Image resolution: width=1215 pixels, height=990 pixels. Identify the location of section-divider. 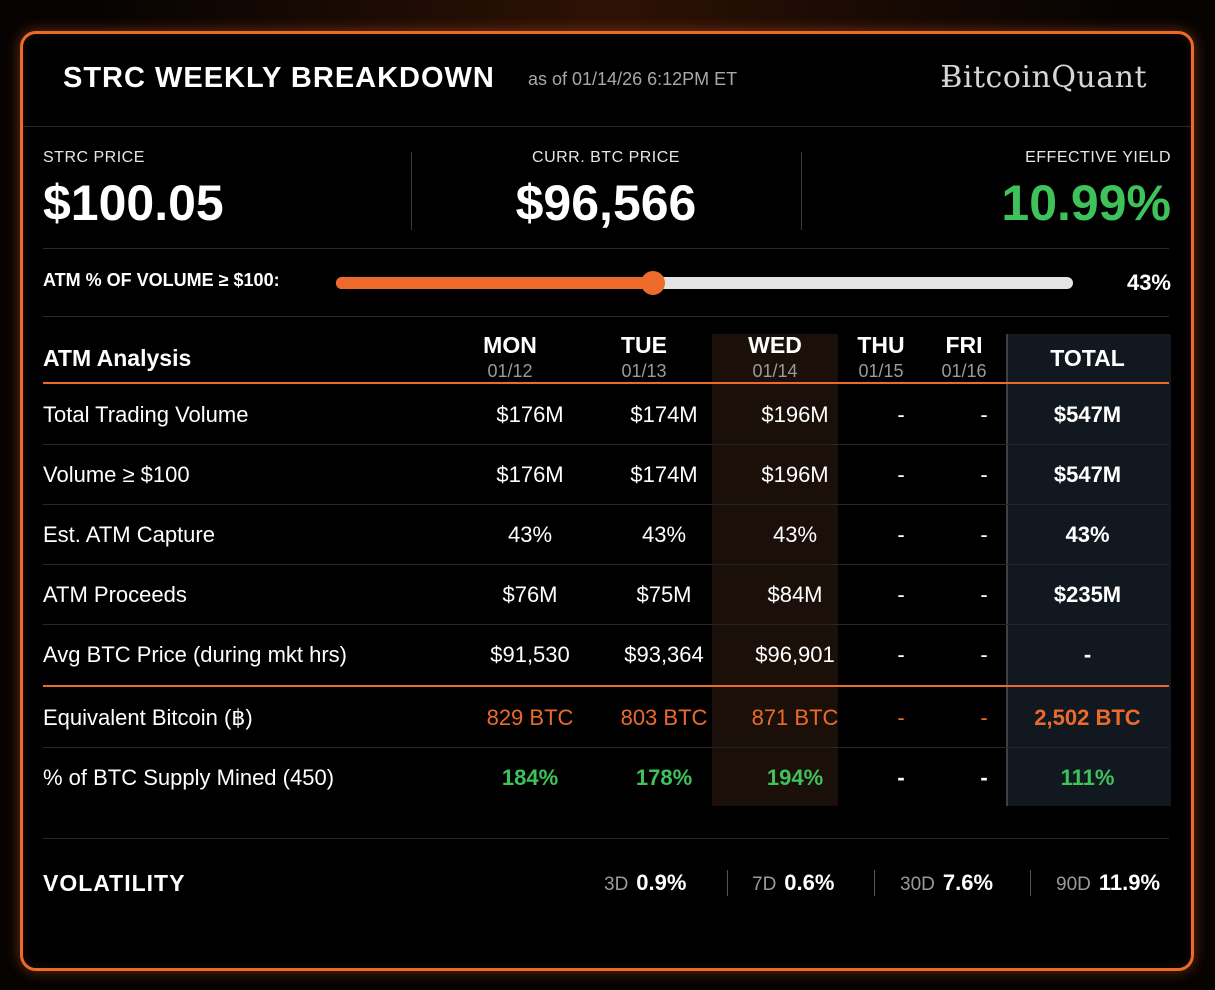
(606, 686).